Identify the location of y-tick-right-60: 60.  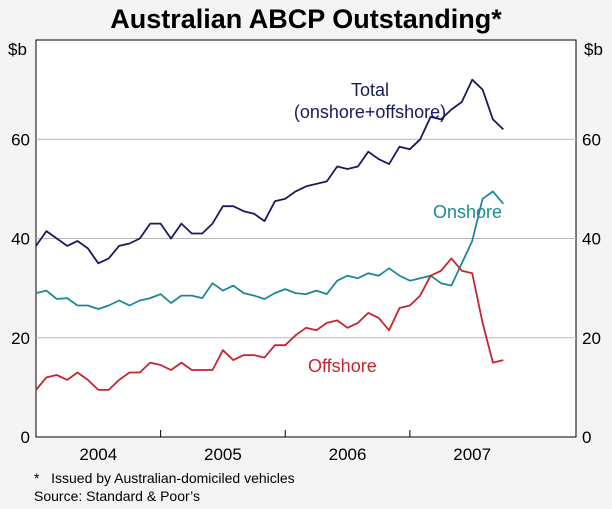
(591, 139).